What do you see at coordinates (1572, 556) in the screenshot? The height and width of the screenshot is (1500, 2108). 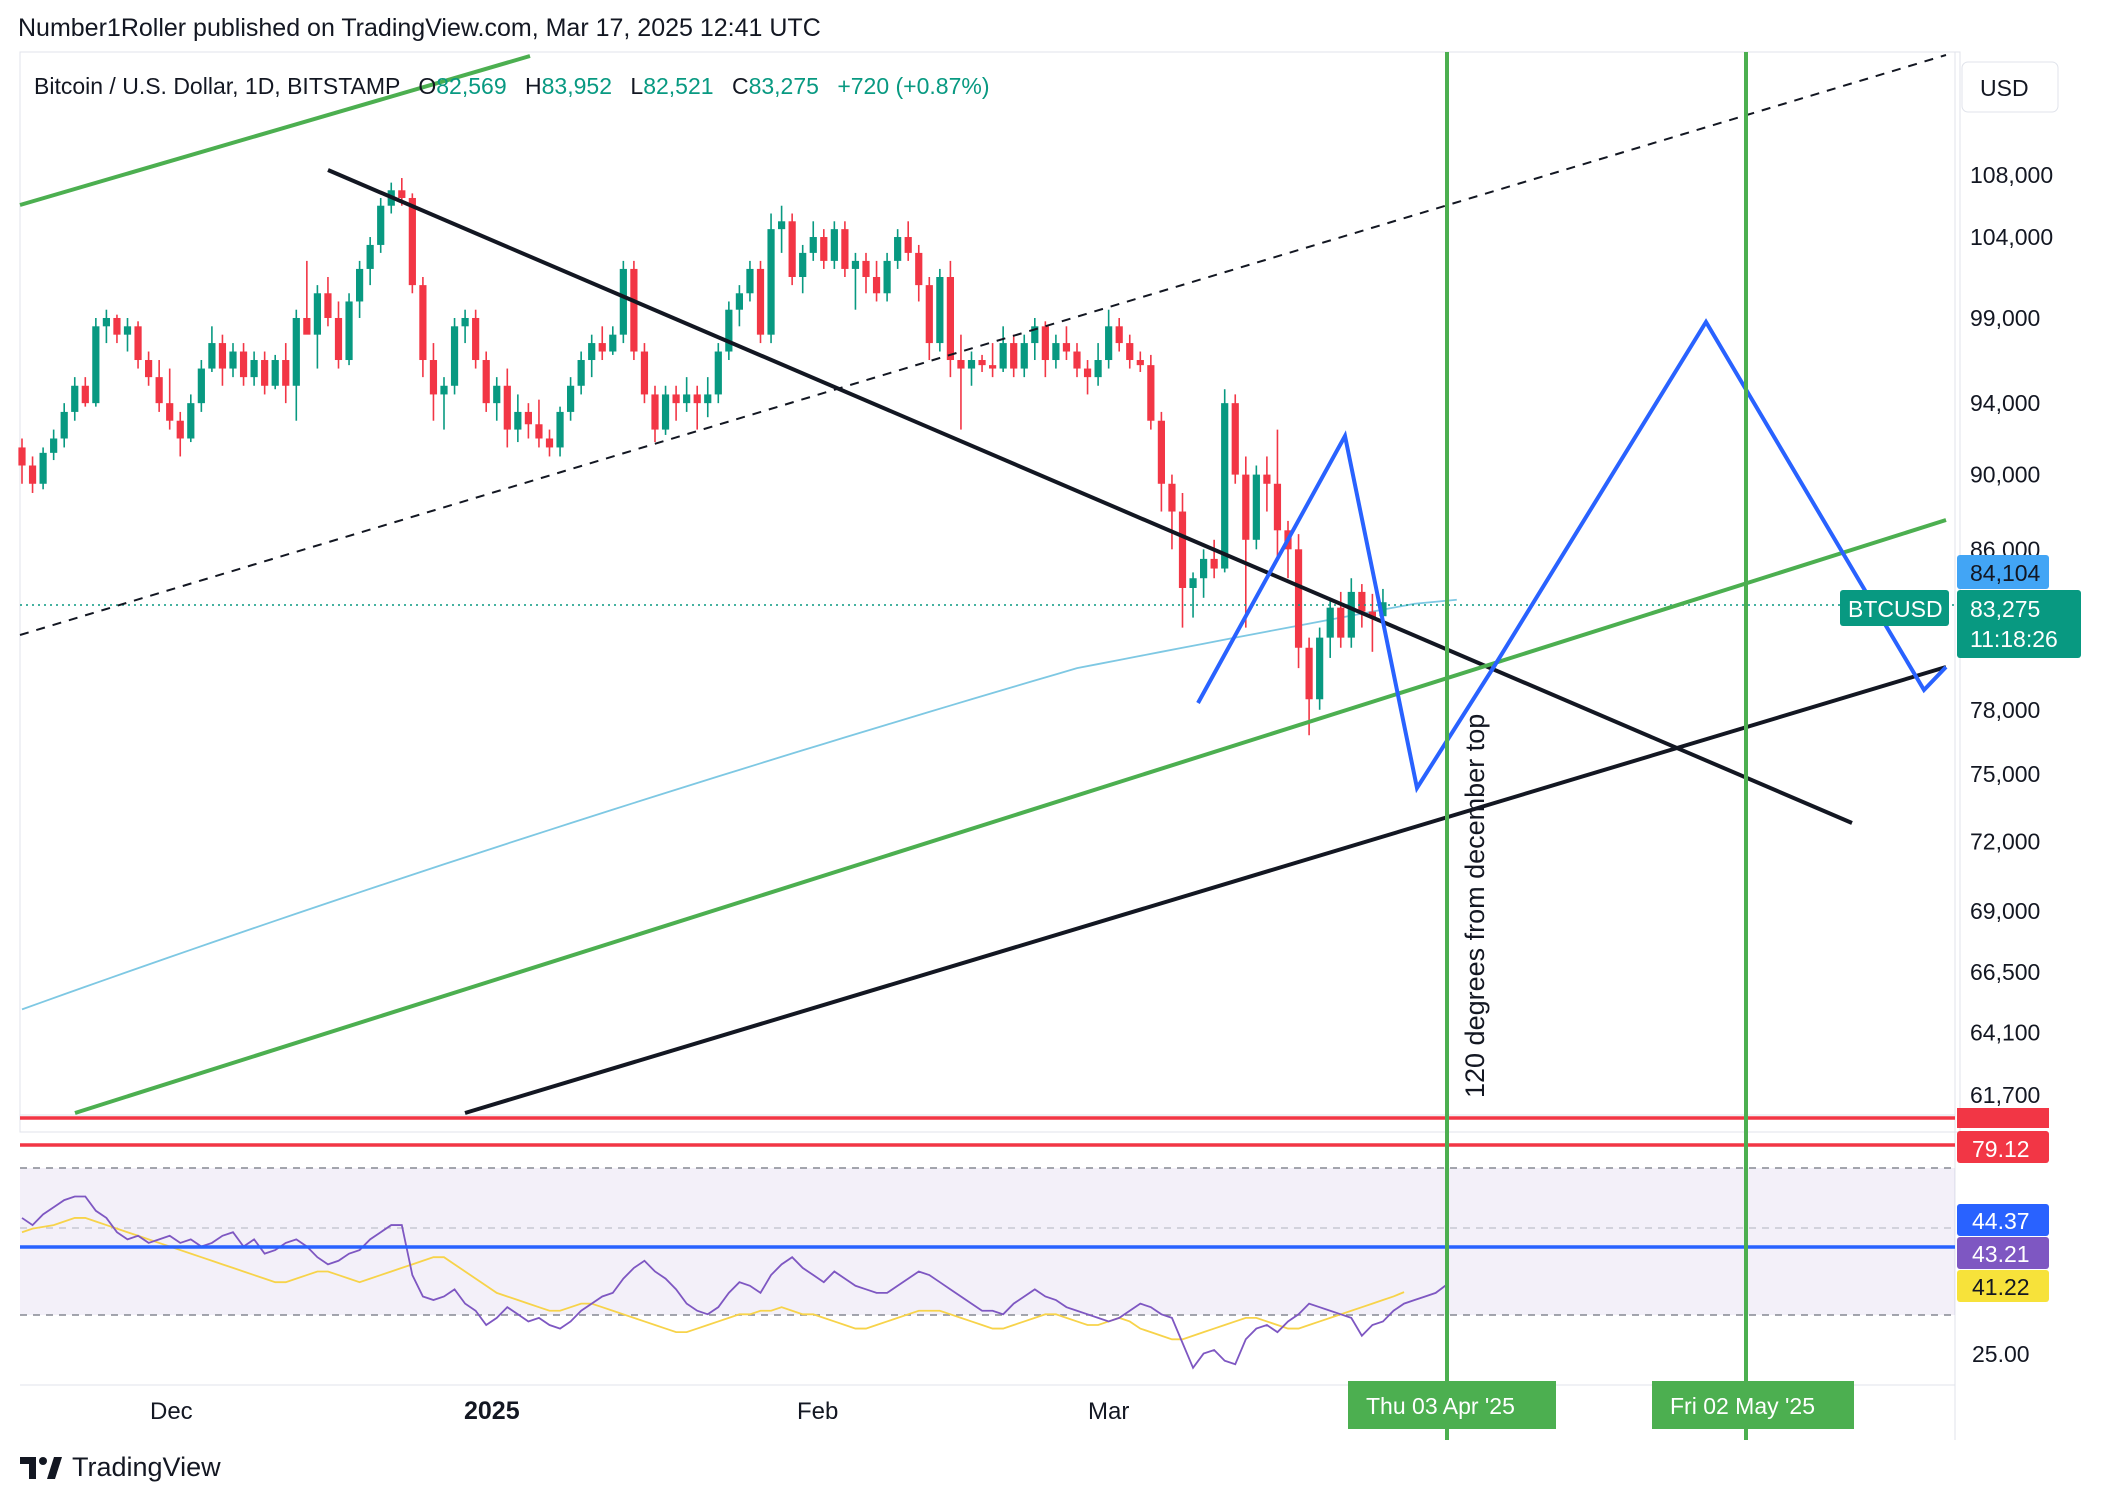 I see `projected-price-path` at bounding box center [1572, 556].